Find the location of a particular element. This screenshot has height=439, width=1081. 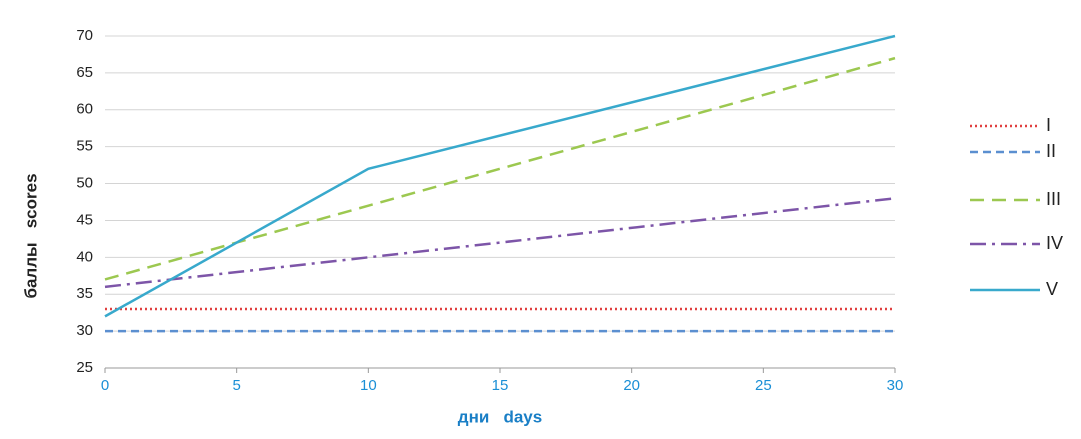

legend-label: V is located at coordinates (1052, 289).